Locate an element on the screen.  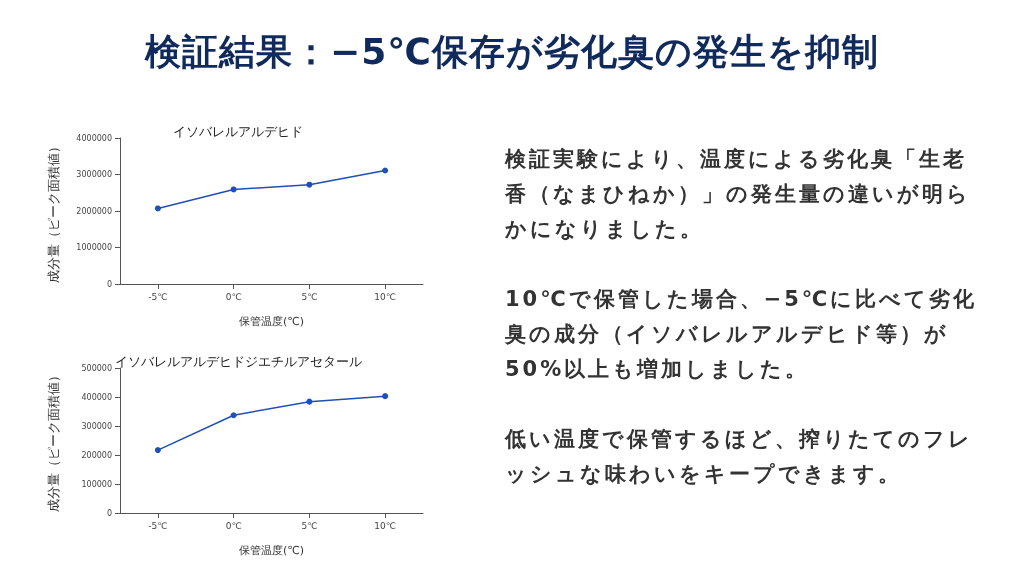
chart-title: イソバレルアルデヒド is located at coordinates (238, 131).